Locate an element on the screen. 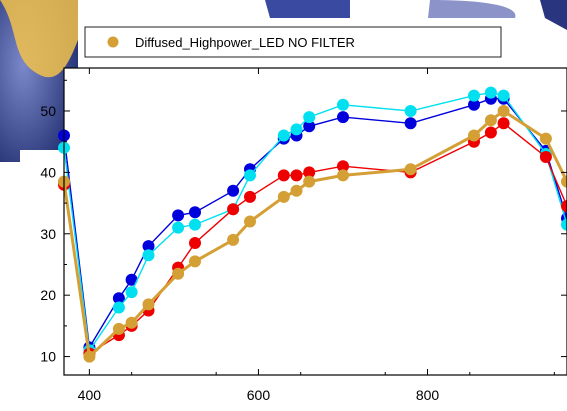 Image resolution: width=567 pixels, height=411 pixels. legend: Diffused_Highpower_LED NO FILTER is located at coordinates (293, 42).